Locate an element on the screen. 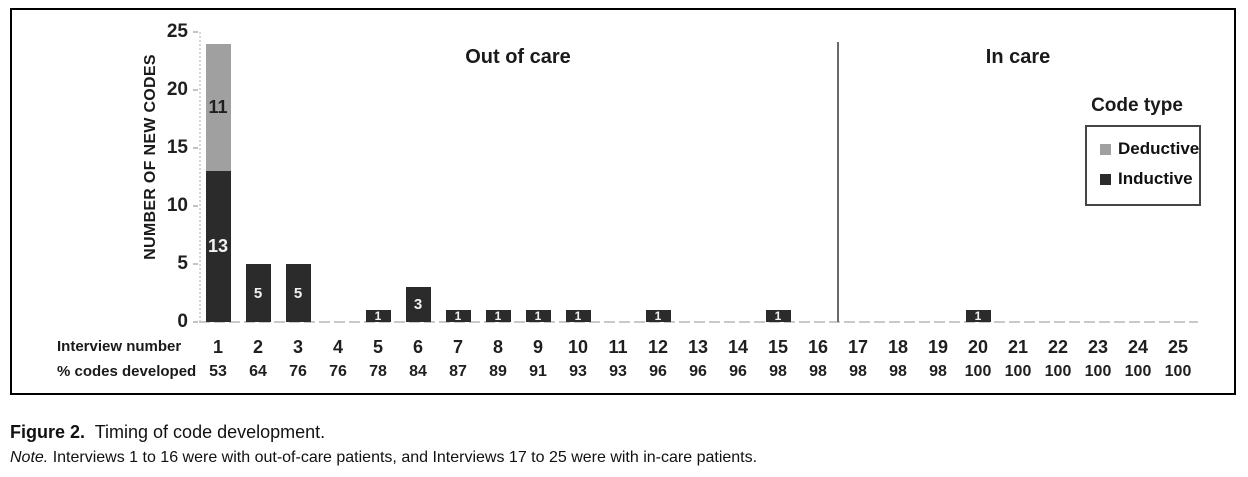 The width and height of the screenshot is (1248, 477). interview-number-13: 13 is located at coordinates (698, 347).